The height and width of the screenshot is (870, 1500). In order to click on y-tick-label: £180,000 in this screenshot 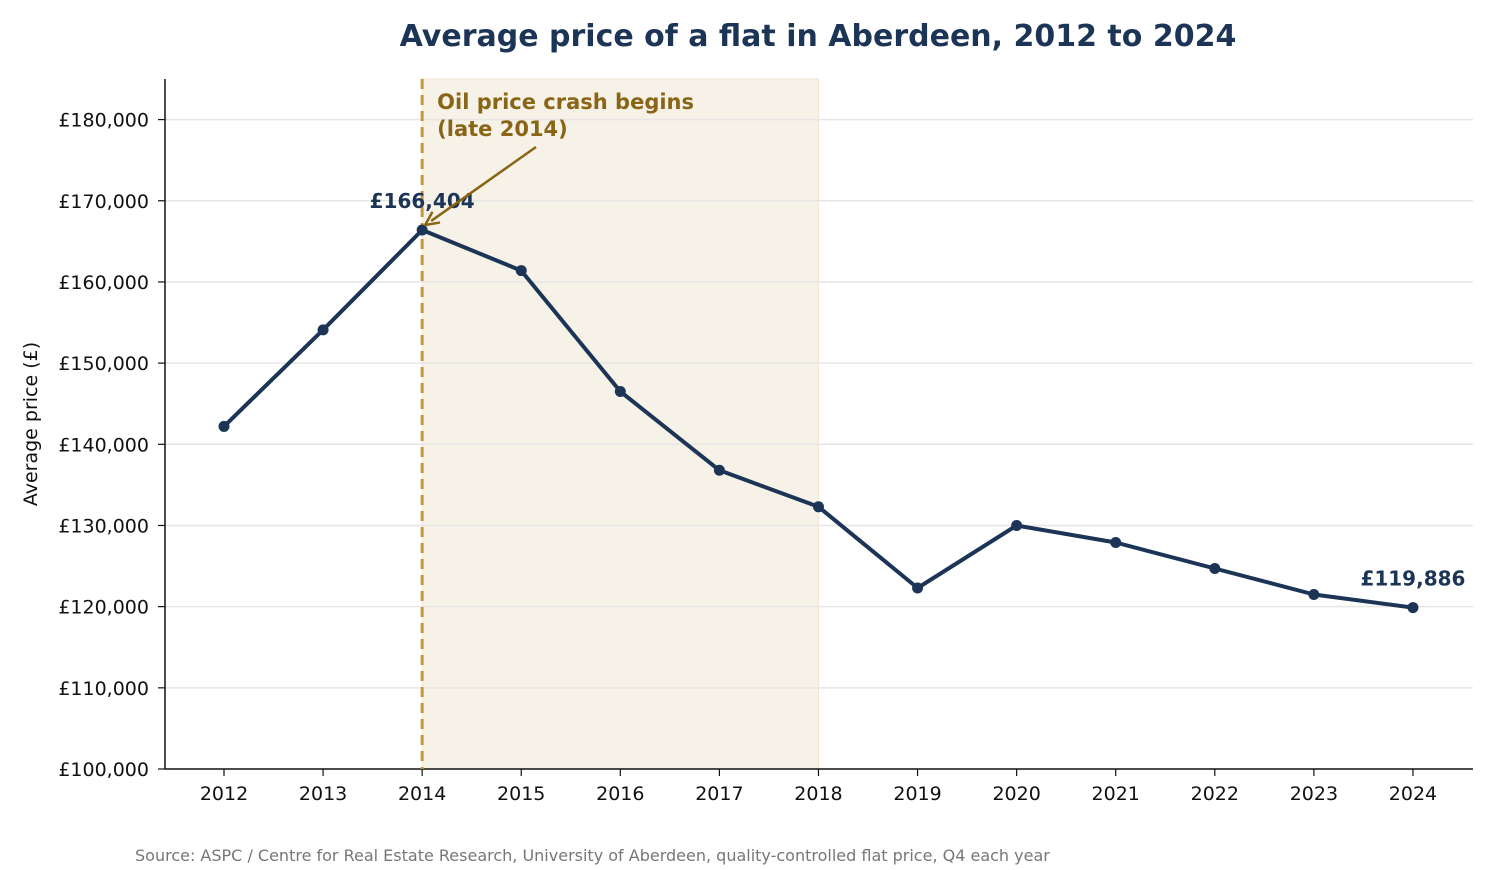, I will do `click(103, 121)`.